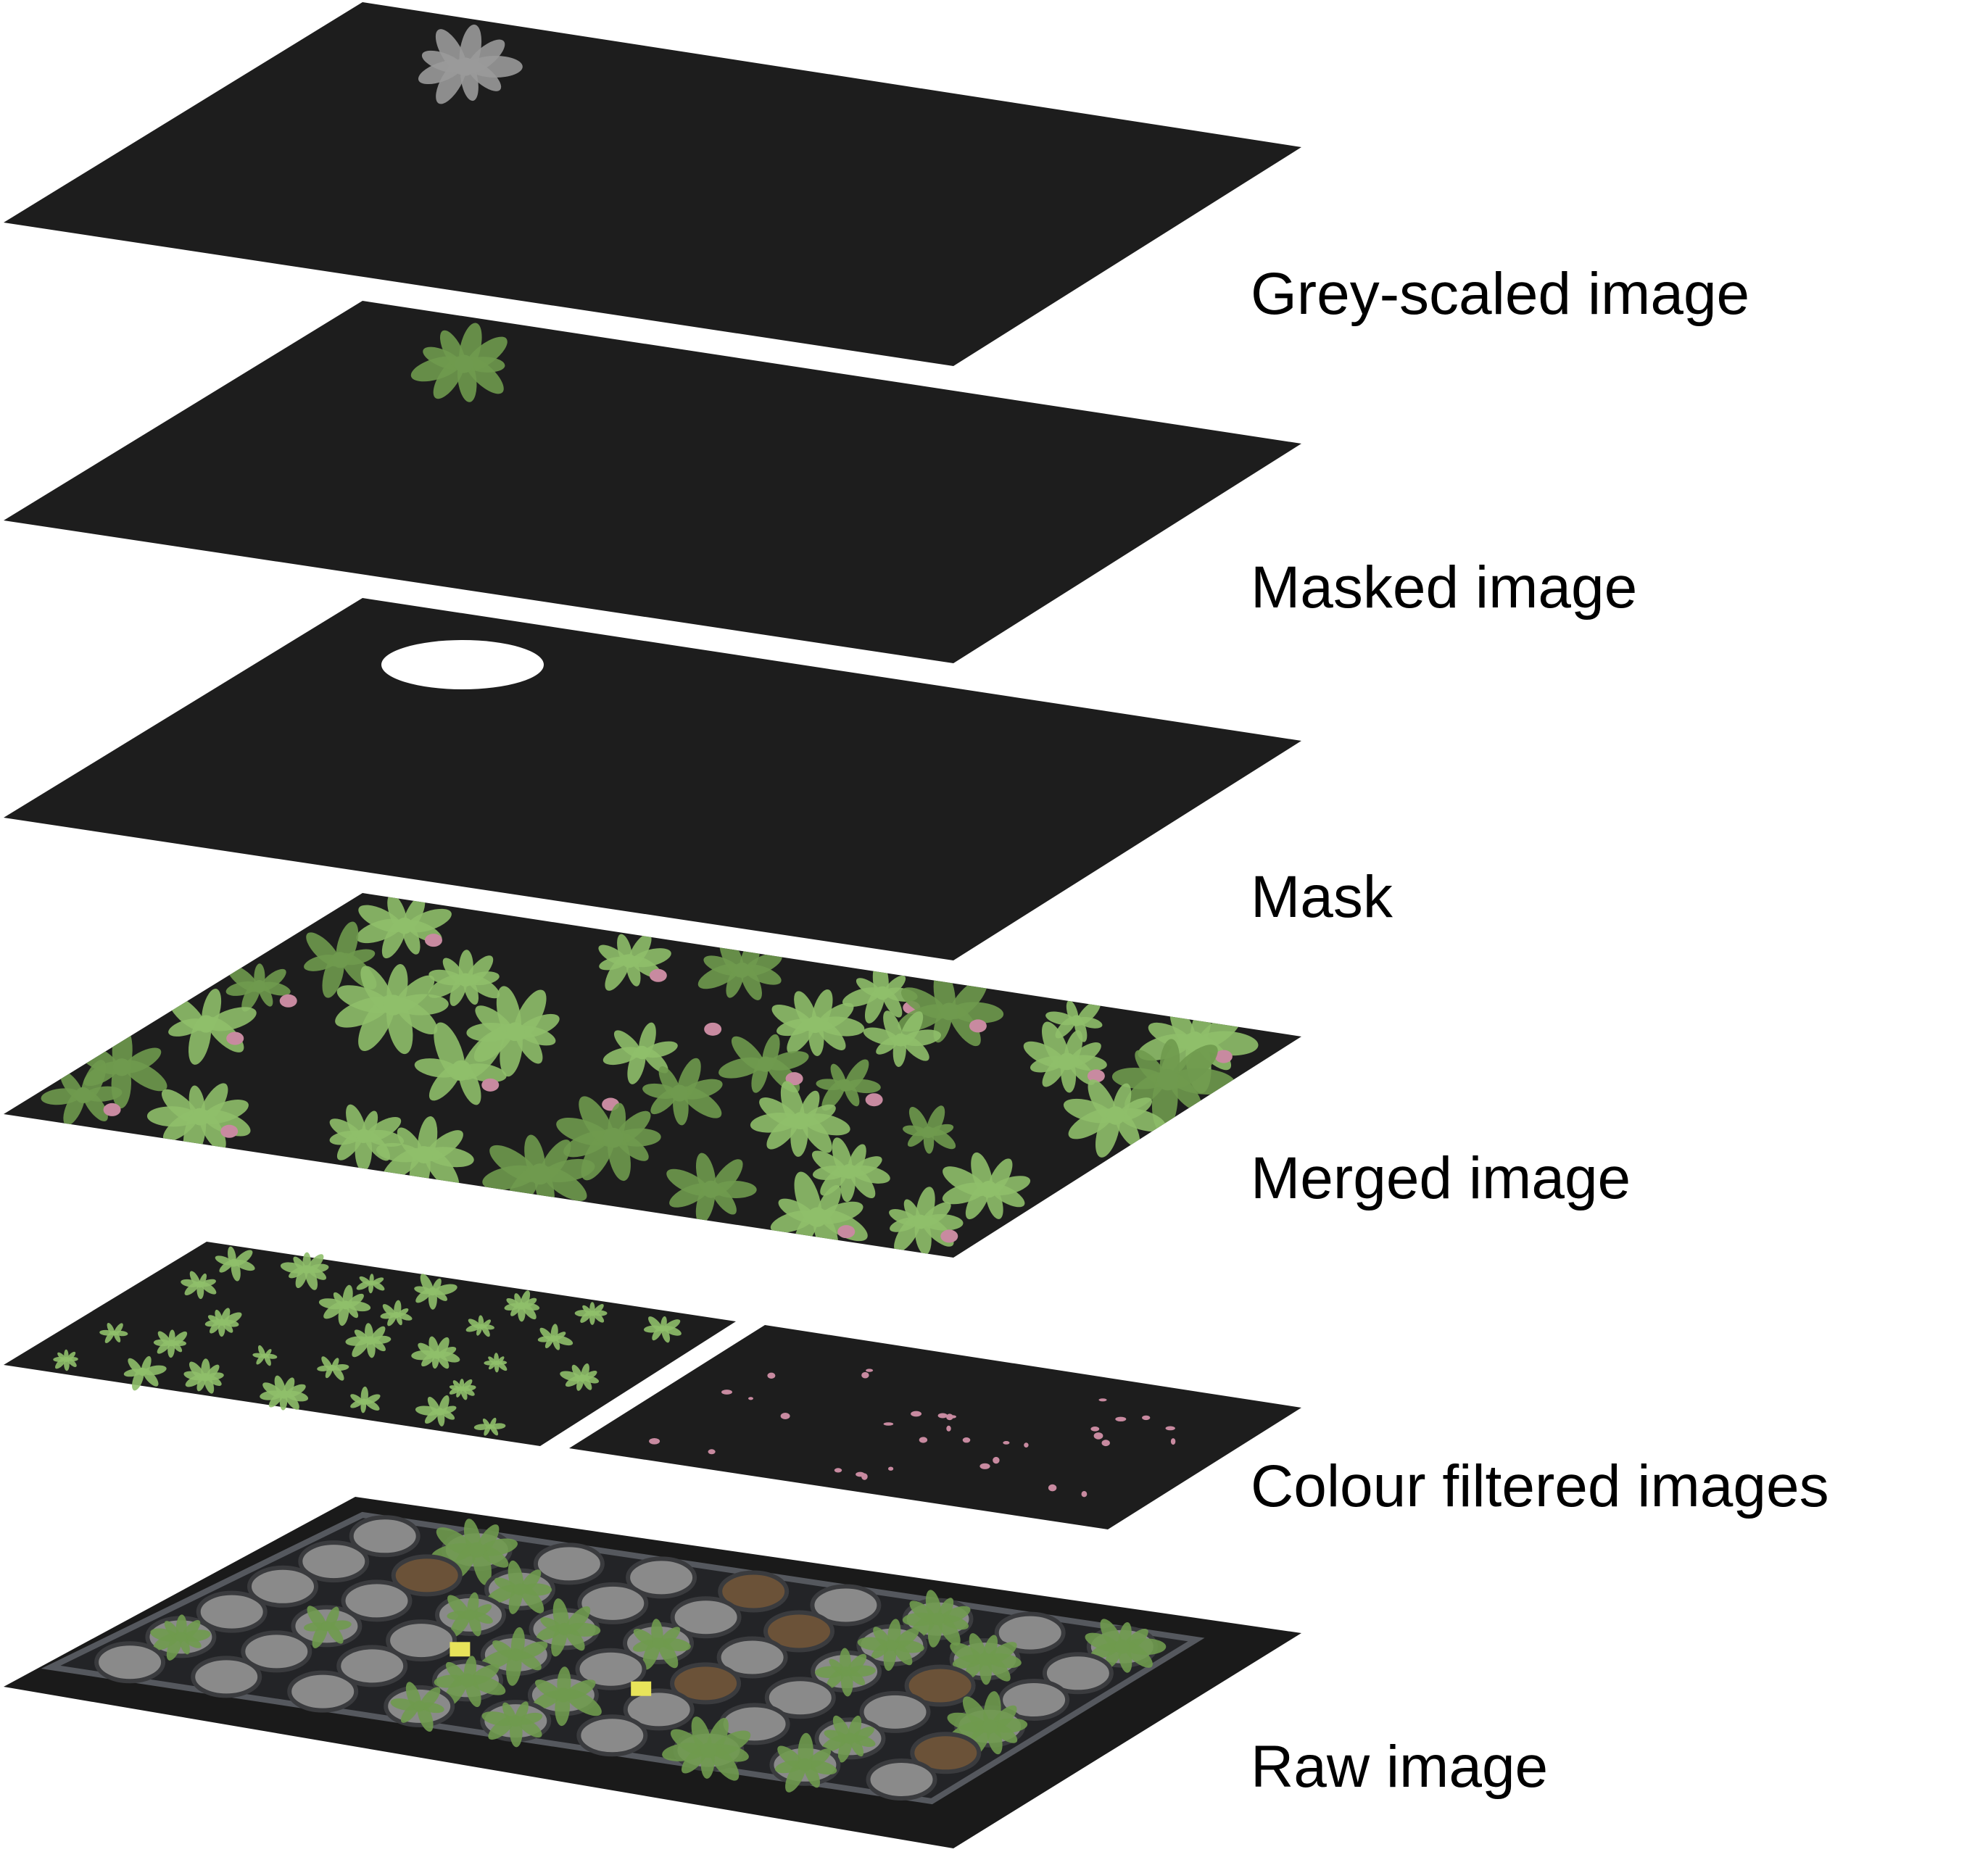  I want to click on raw-tray-contents, so click(630, 1658).